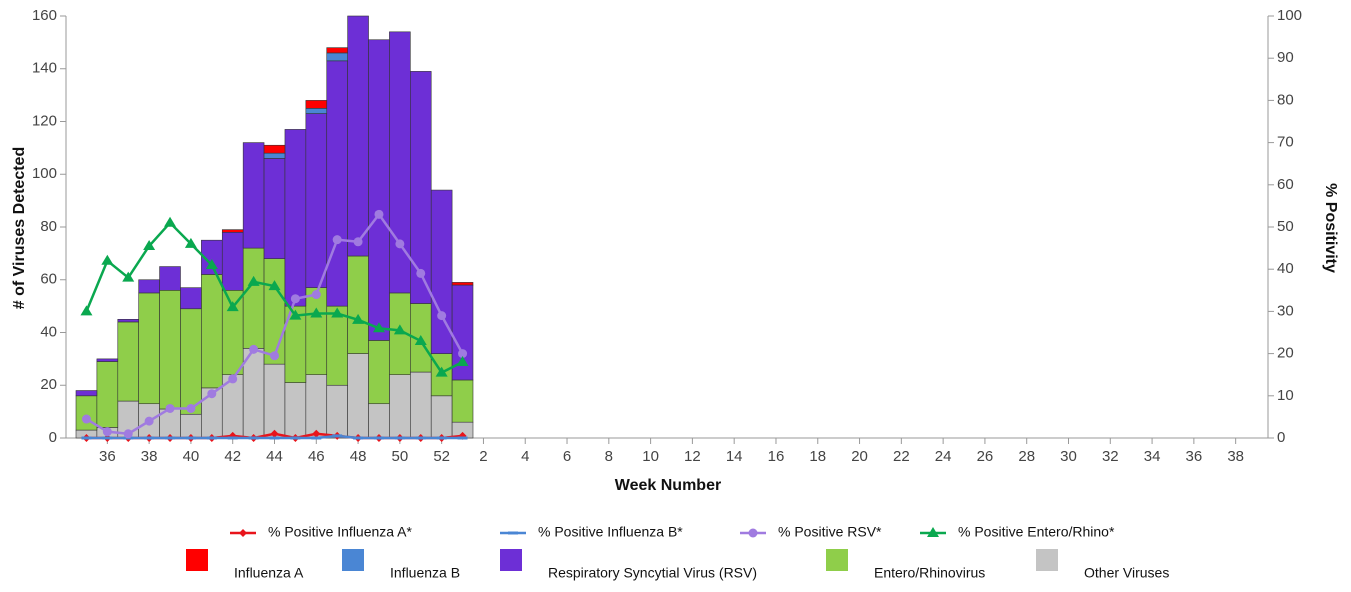 The width and height of the screenshot is (1351, 592). What do you see at coordinates (1194, 456) in the screenshot?
I see `x-tick-label: 36` at bounding box center [1194, 456].